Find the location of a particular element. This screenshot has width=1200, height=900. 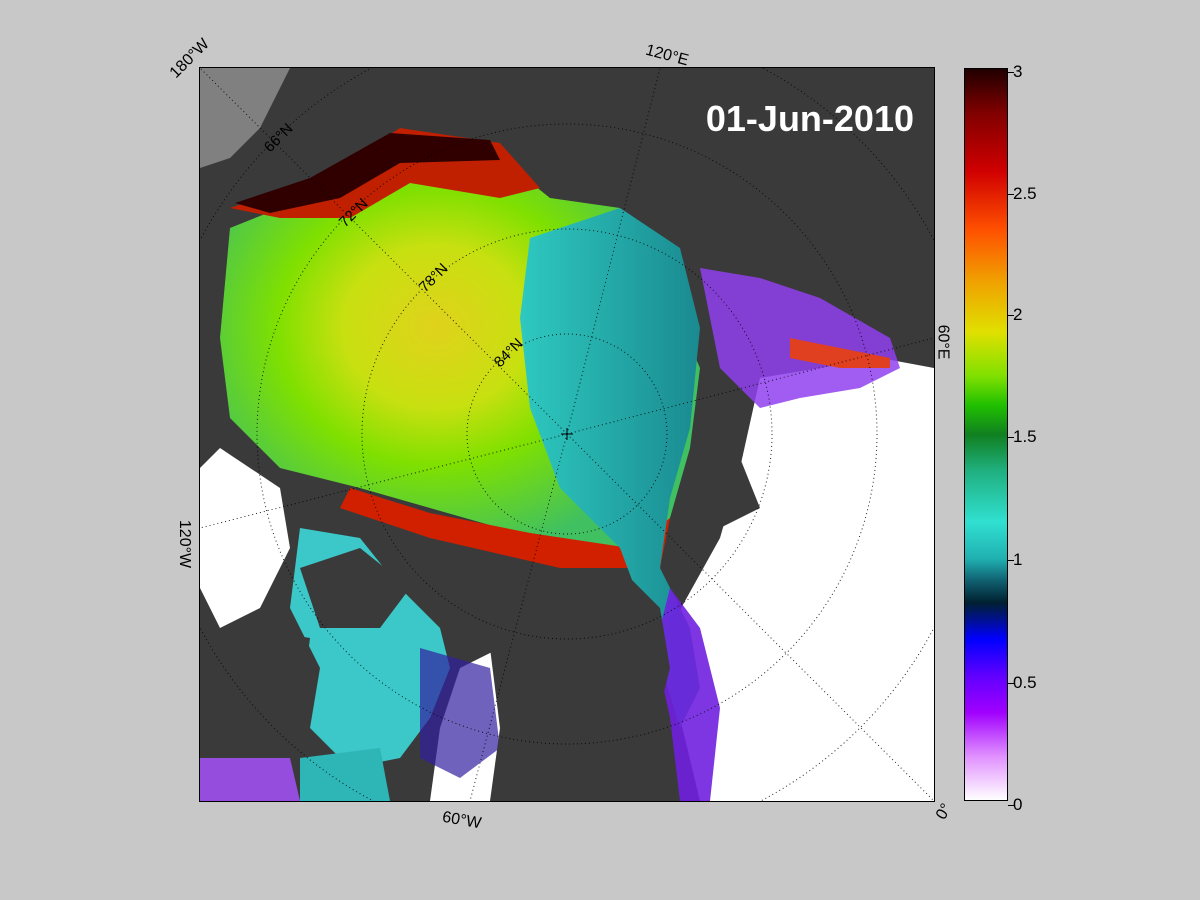

colorbar is located at coordinates (986, 434).